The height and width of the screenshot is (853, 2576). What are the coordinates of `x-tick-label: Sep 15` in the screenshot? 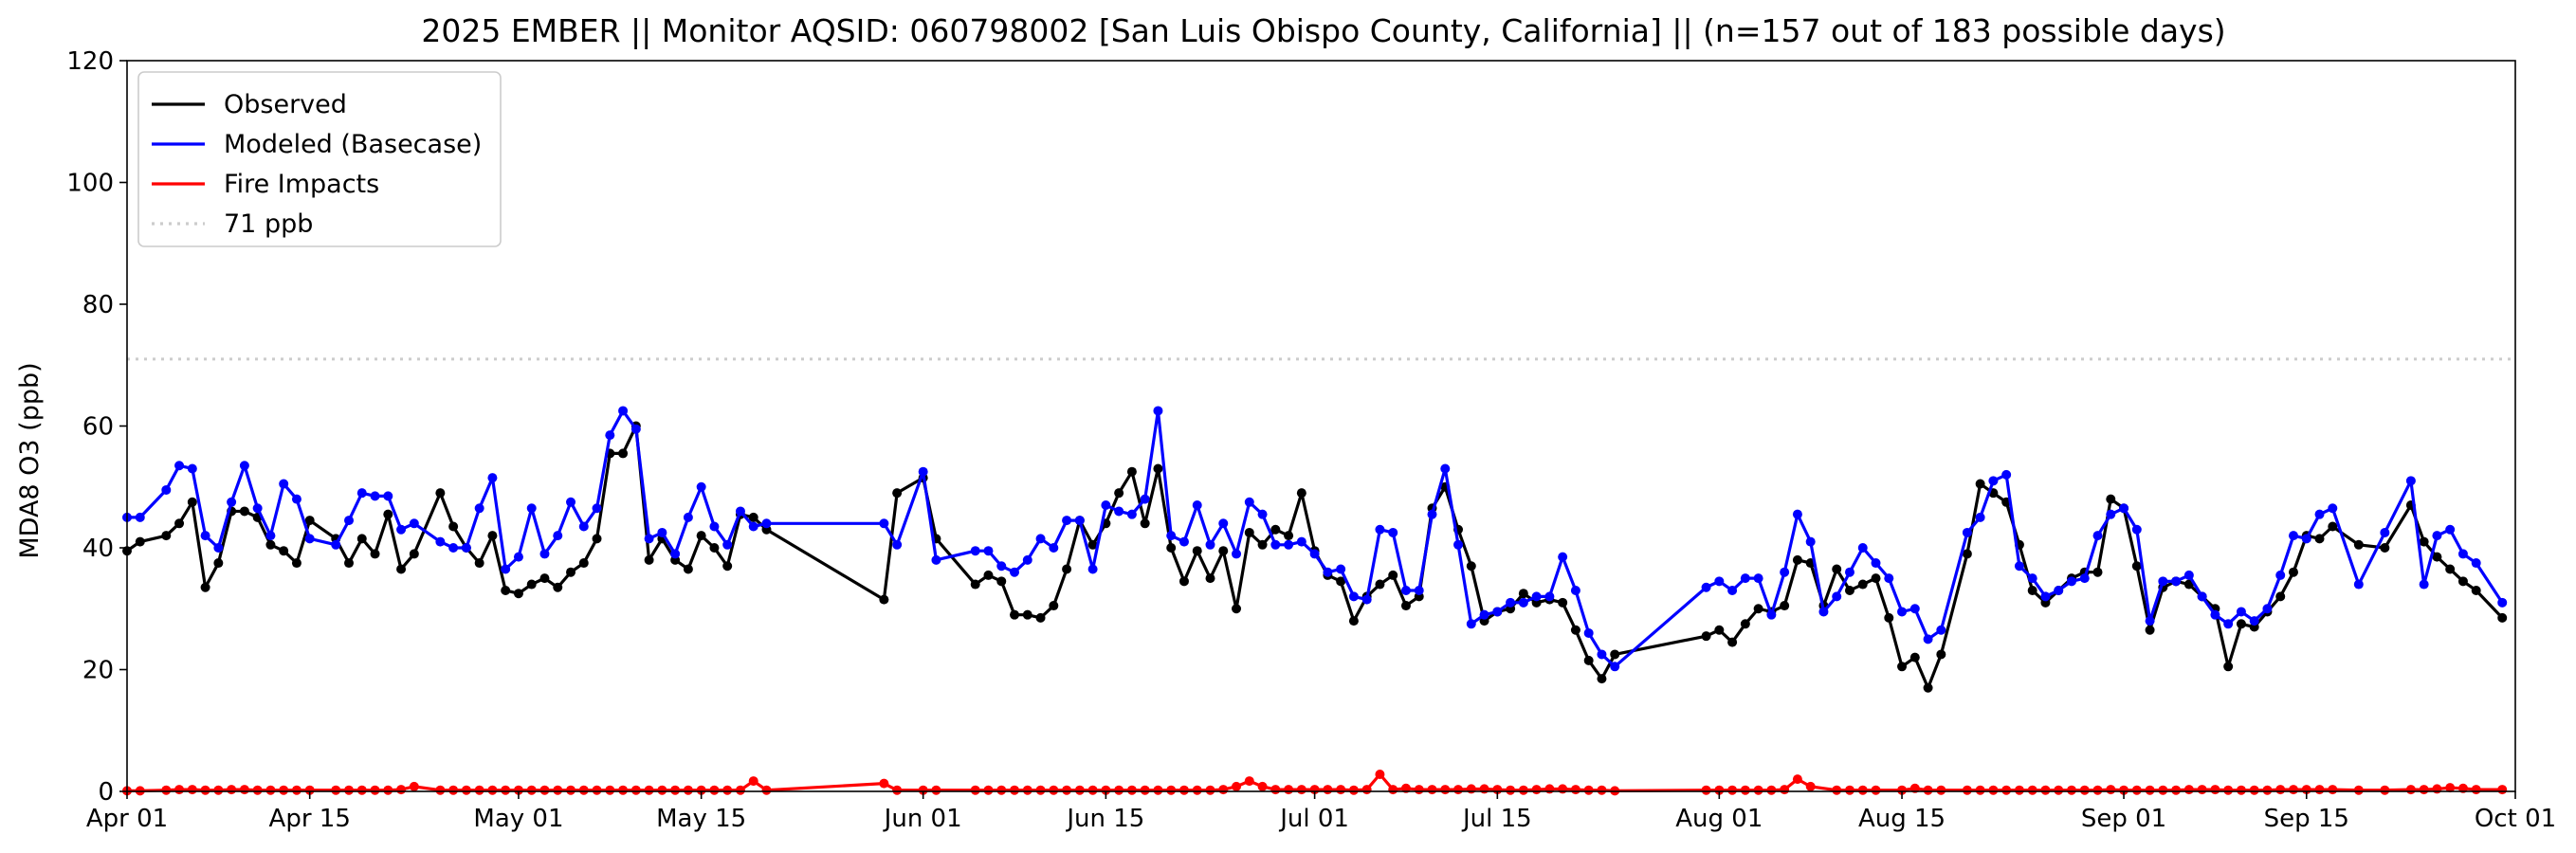 It's located at (2306, 819).